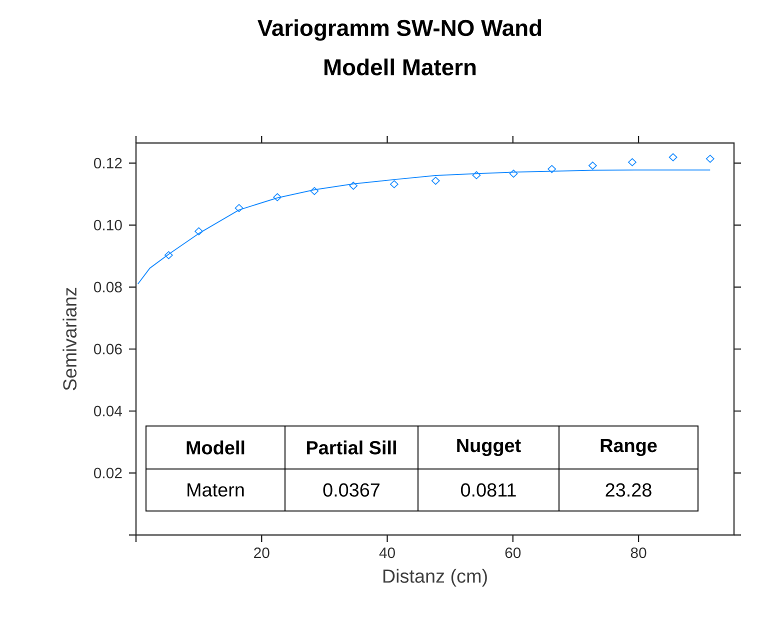  Describe the element at coordinates (629, 490) in the screenshot. I see `annotation: 23.28` at that location.